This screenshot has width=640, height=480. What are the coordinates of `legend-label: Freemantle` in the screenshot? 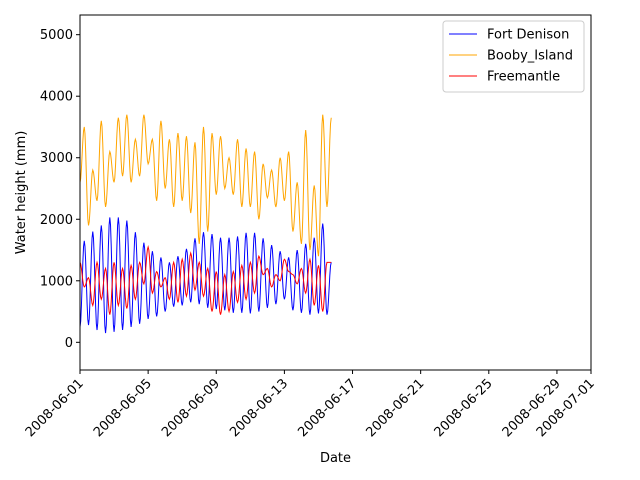 It's located at (523, 77).